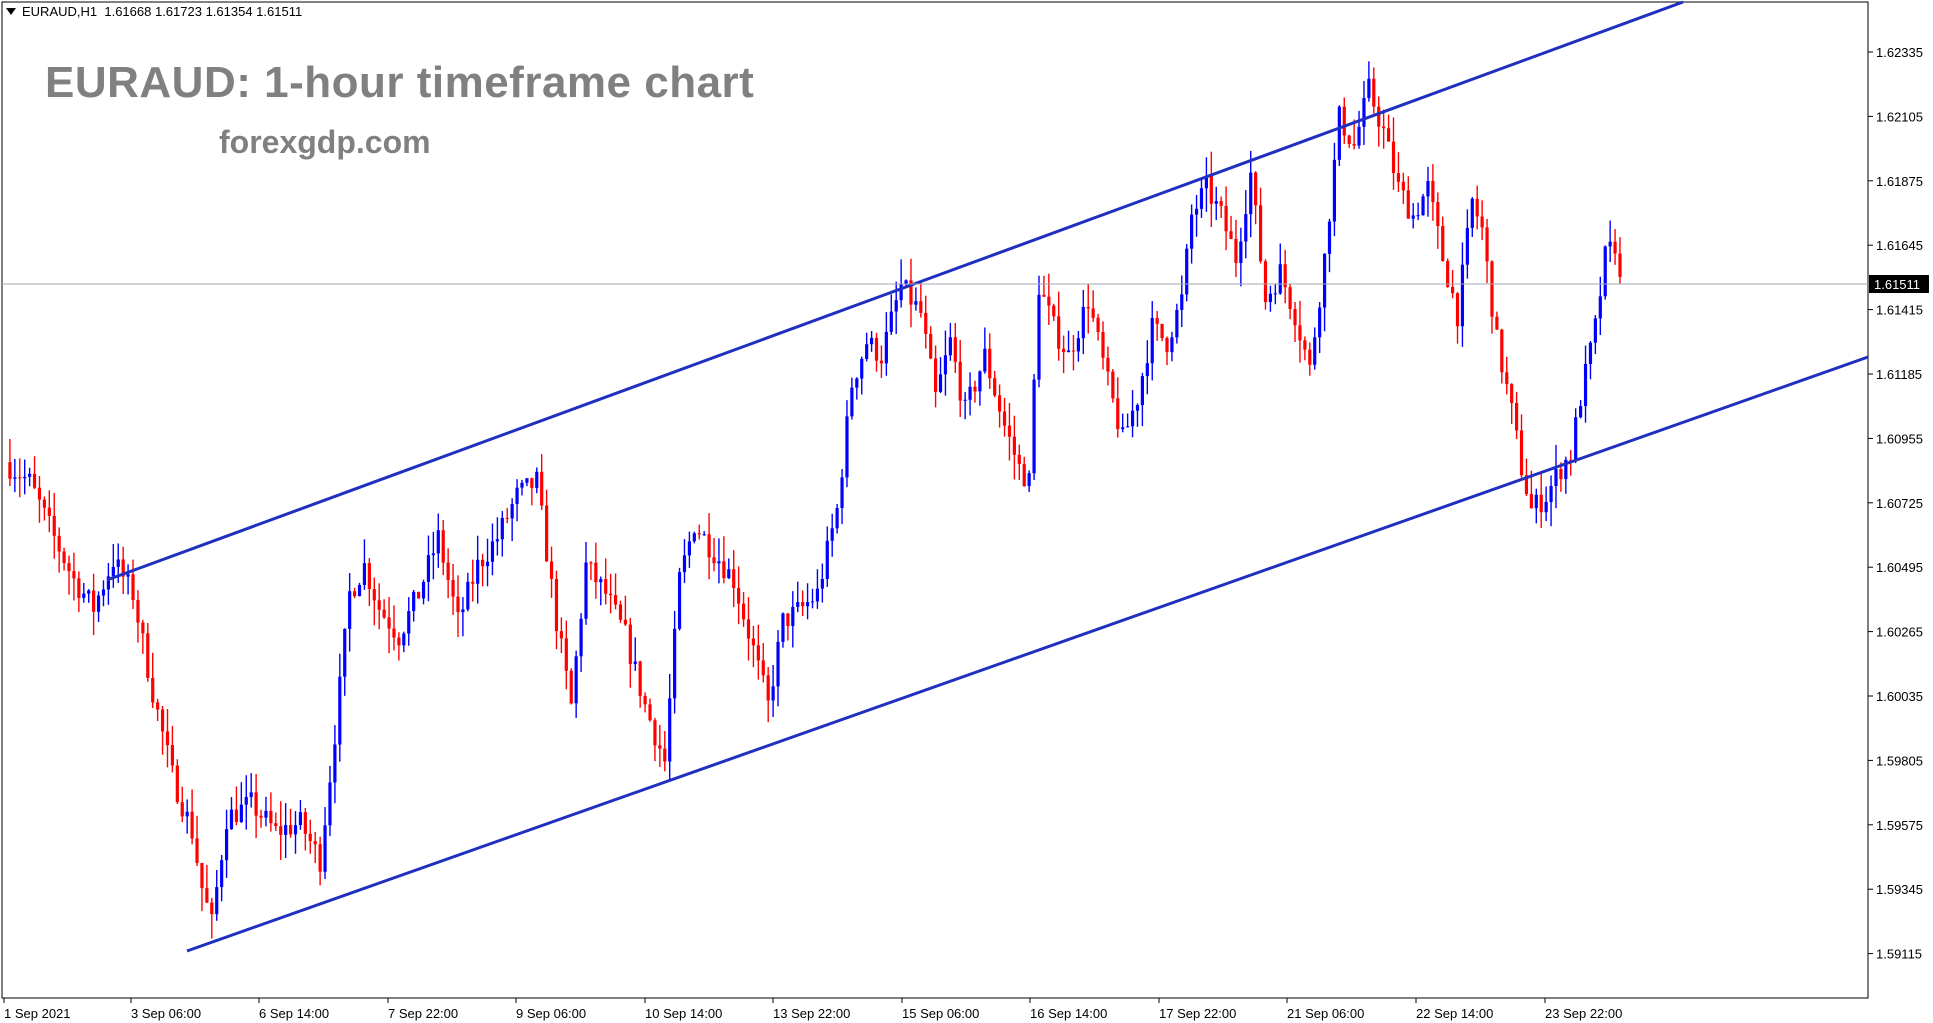 This screenshot has height=1023, width=1933. Describe the element at coordinates (1454, 1013) in the screenshot. I see `x-tick-label: 22 Sep 14:00` at that location.